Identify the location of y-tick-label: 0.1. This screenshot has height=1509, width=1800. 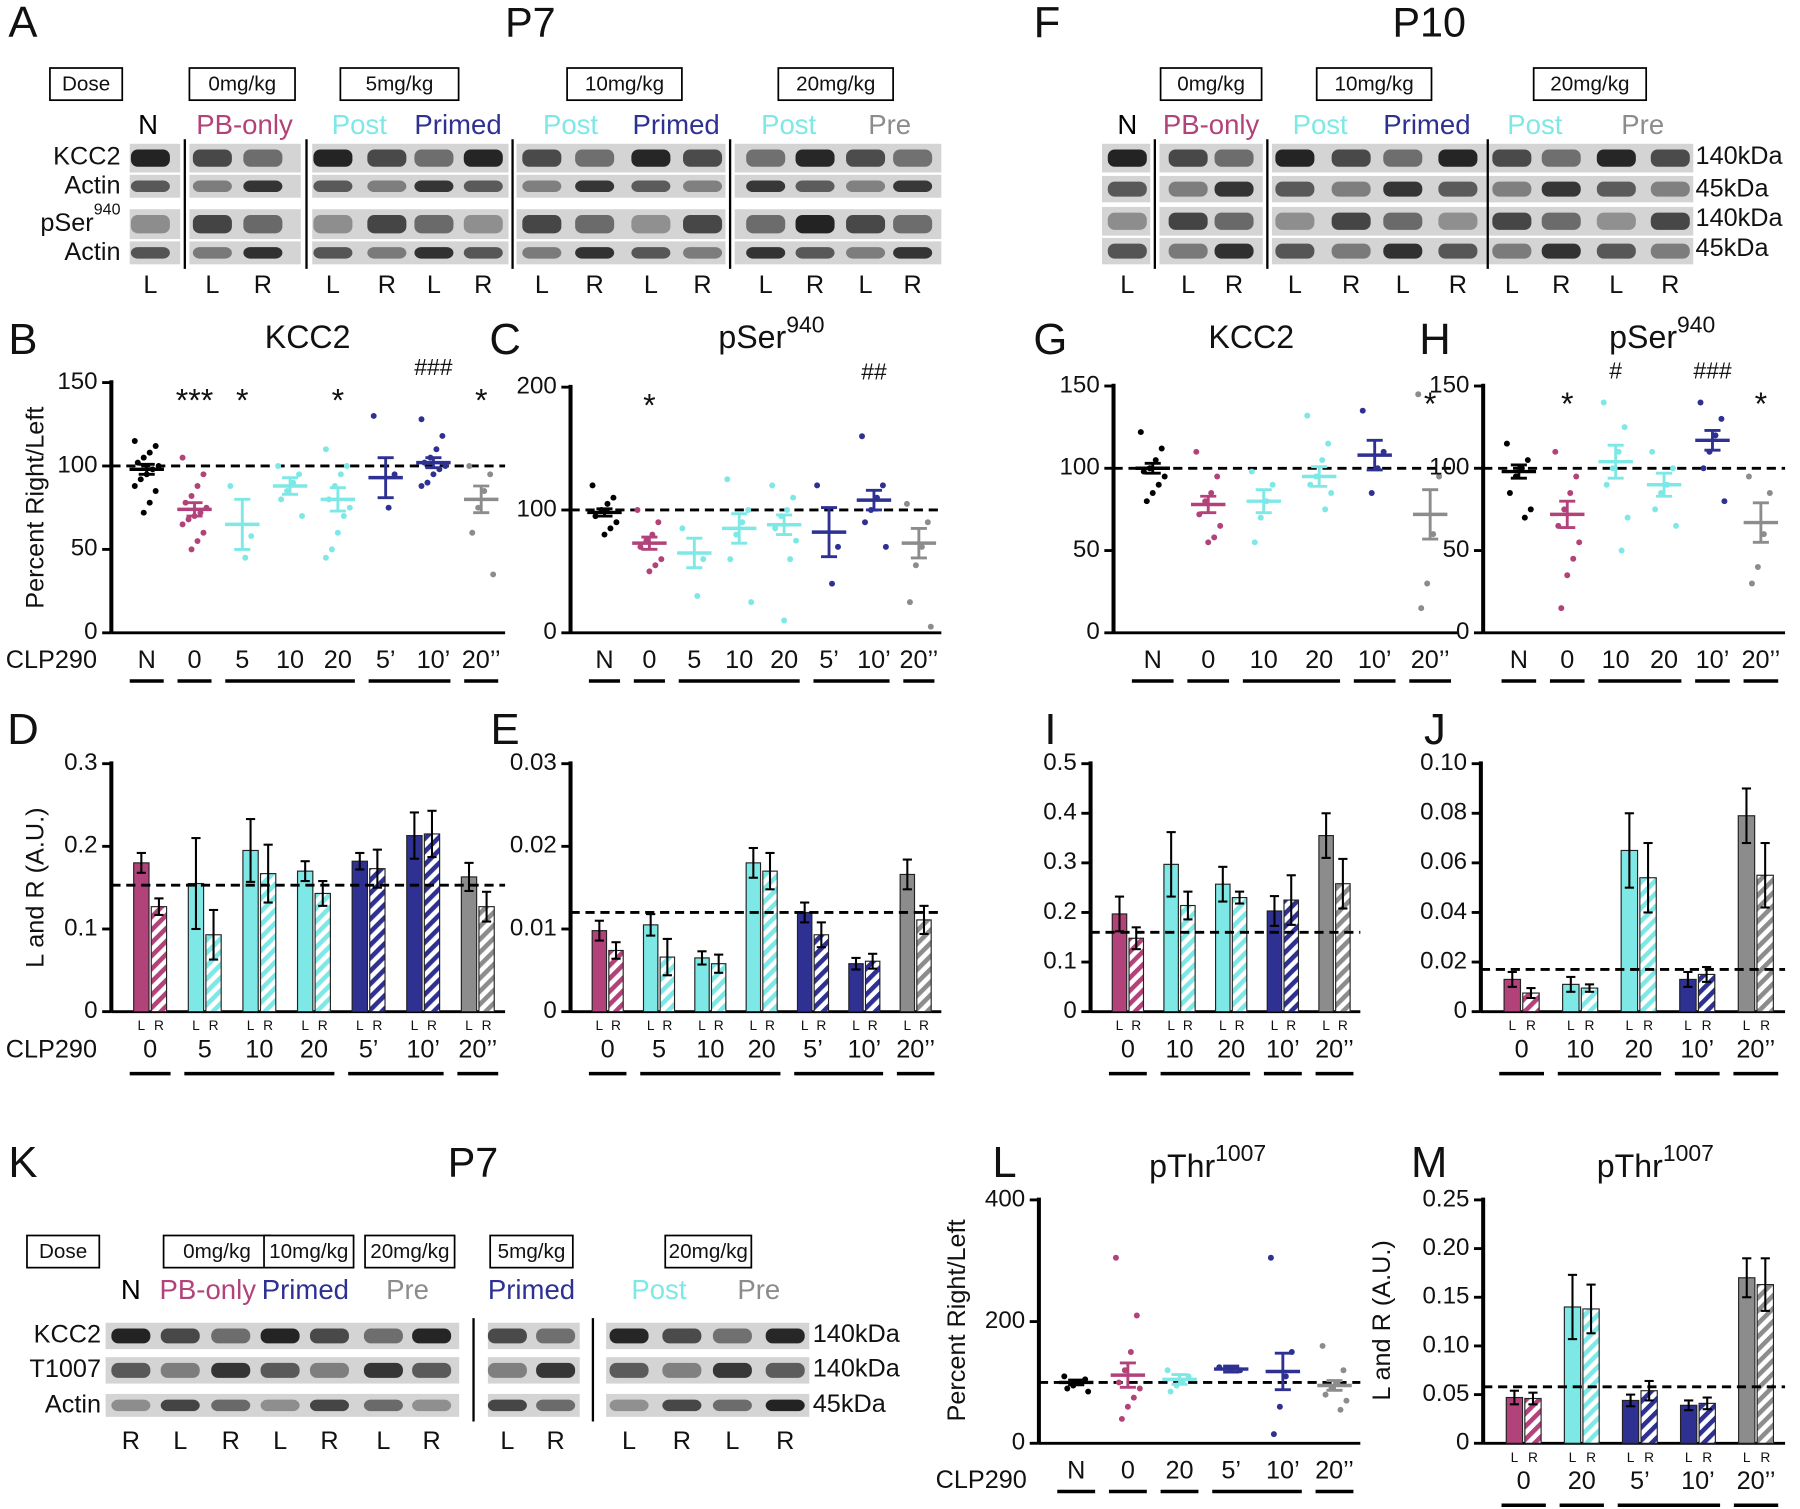
(81, 927).